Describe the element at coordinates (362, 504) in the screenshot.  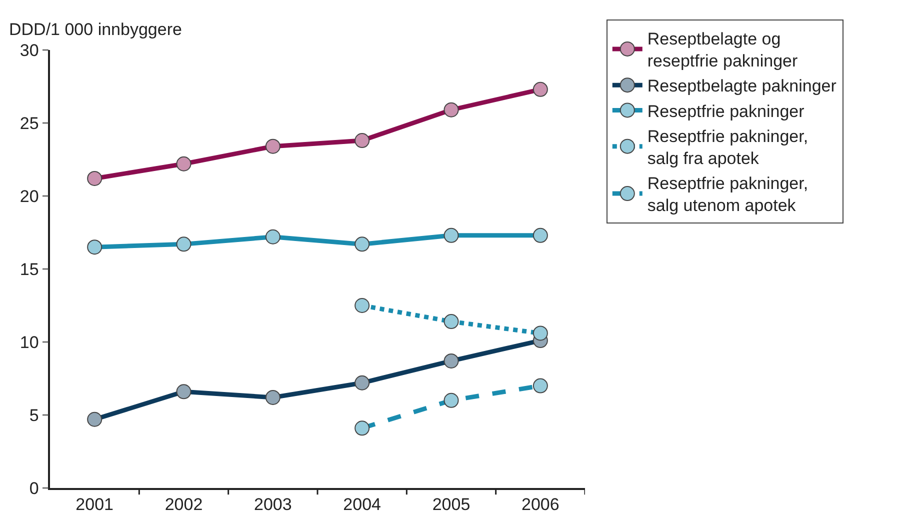
I see `x-tick-label: 2004` at that location.